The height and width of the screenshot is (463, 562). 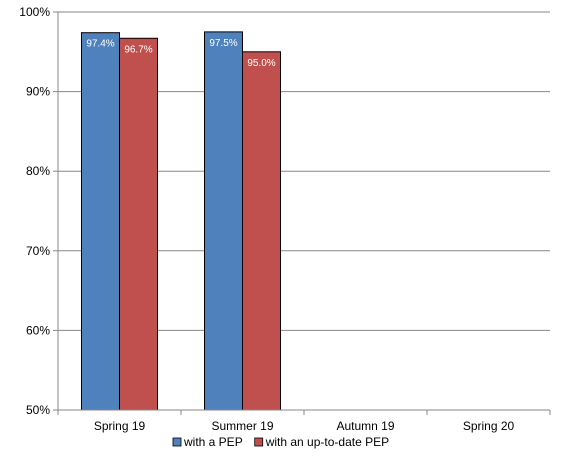 What do you see at coordinates (38, 330) in the screenshot?
I see `y-tick-label: 60%` at bounding box center [38, 330].